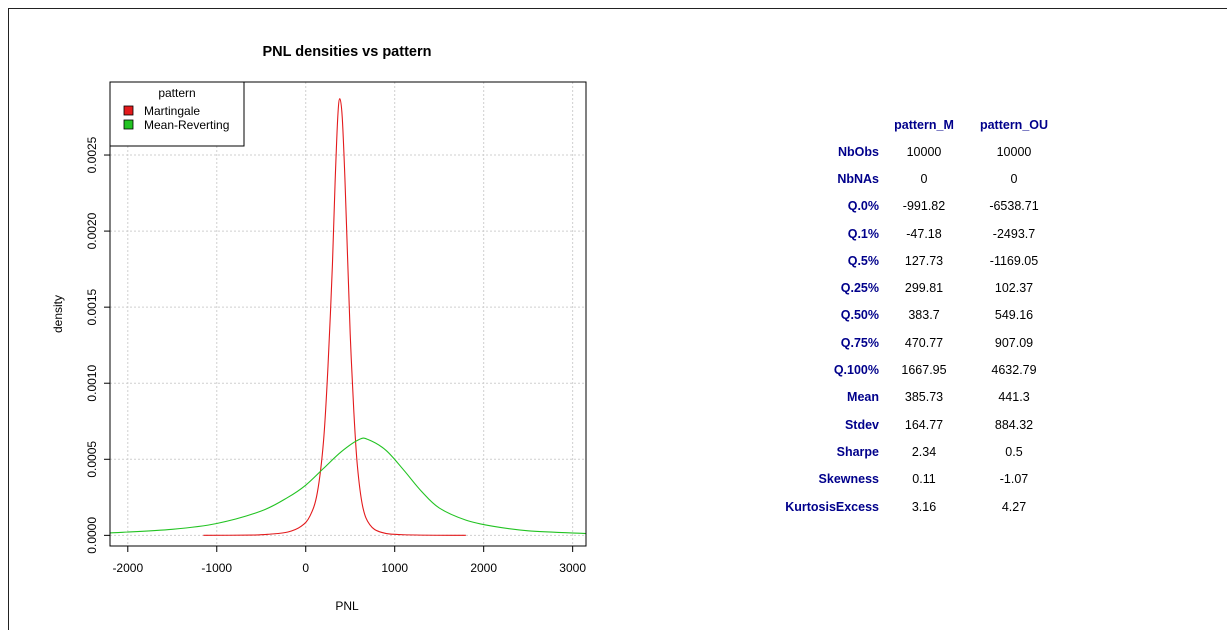  I want to click on stats-value-pattern-m: 383.7, so click(924, 315).